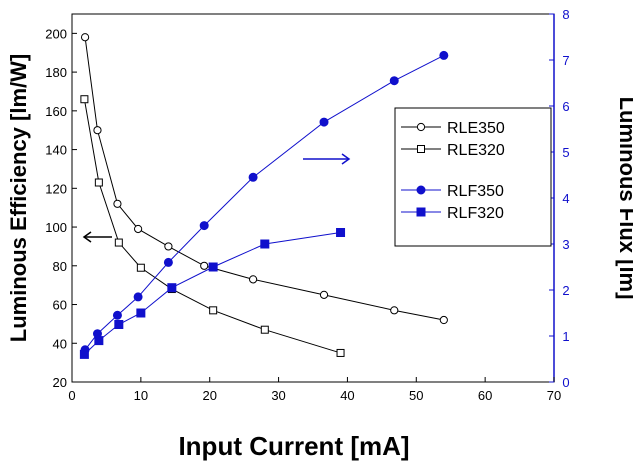 Image resolution: width=633 pixels, height=466 pixels. I want to click on left-tick-label: 120, so click(56, 188).